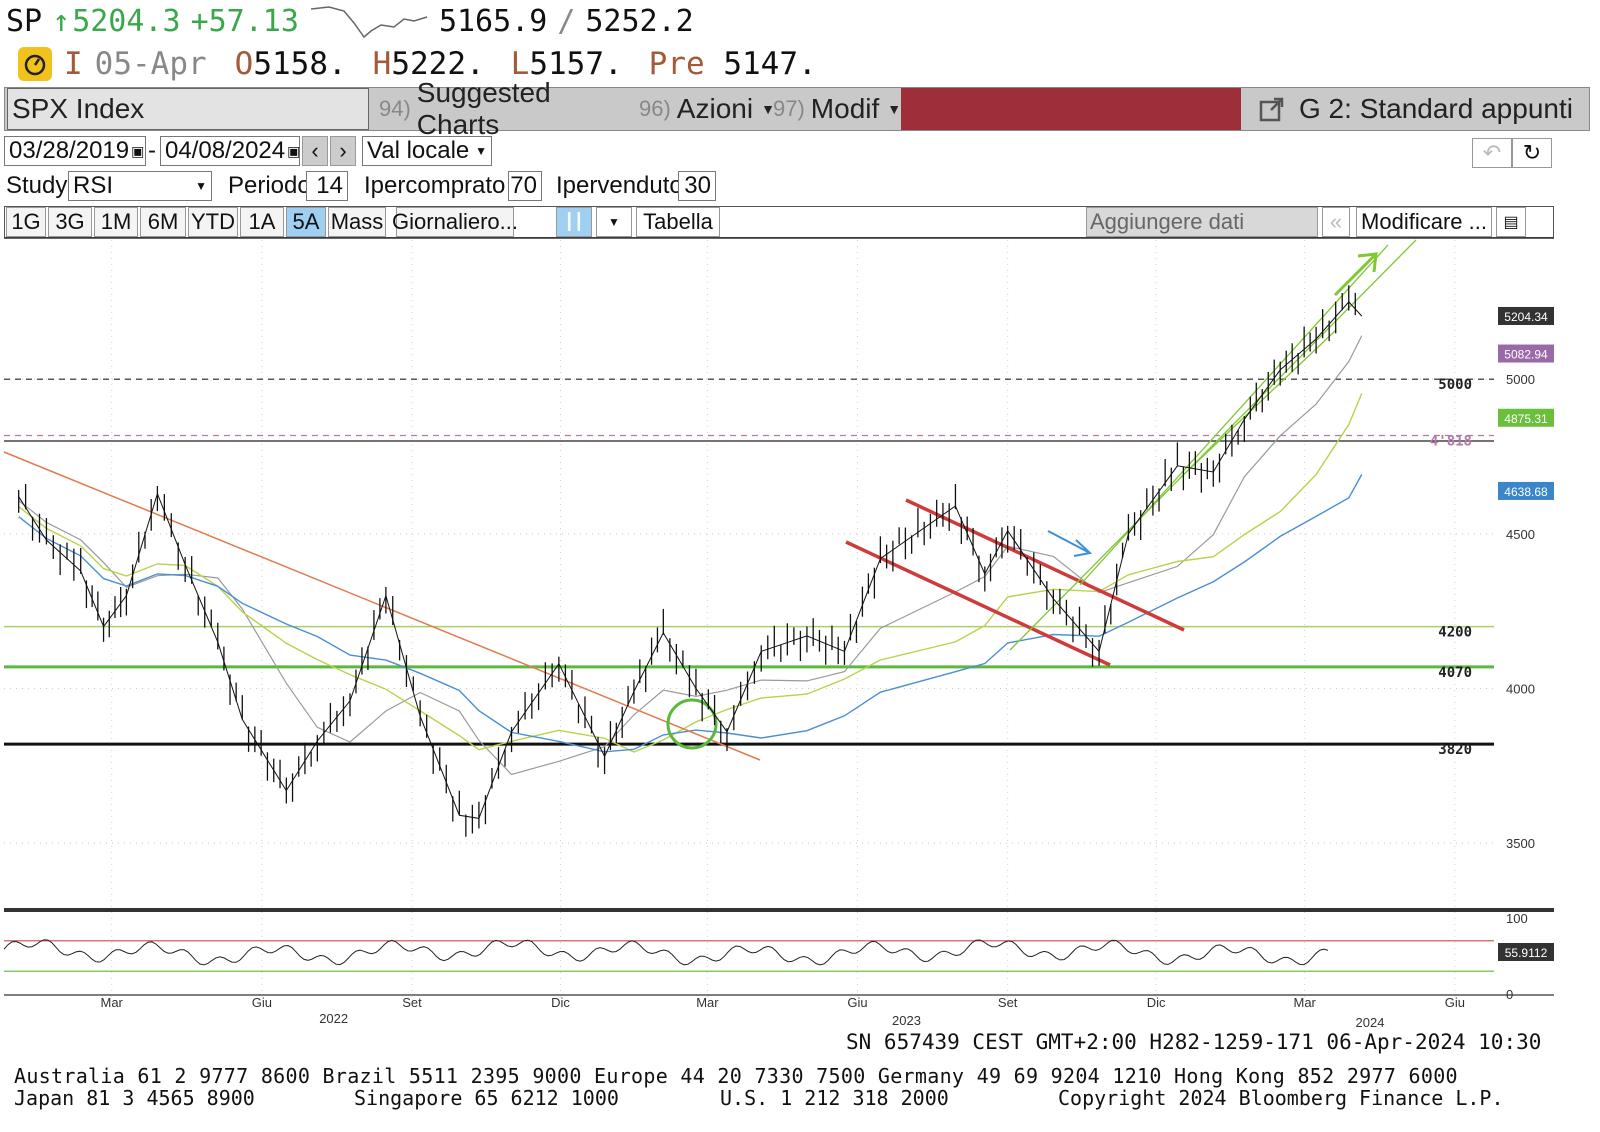 Image resolution: width=1600 pixels, height=1132 pixels. Describe the element at coordinates (269, 185) in the screenshot. I see `period-label: Periodo` at that location.